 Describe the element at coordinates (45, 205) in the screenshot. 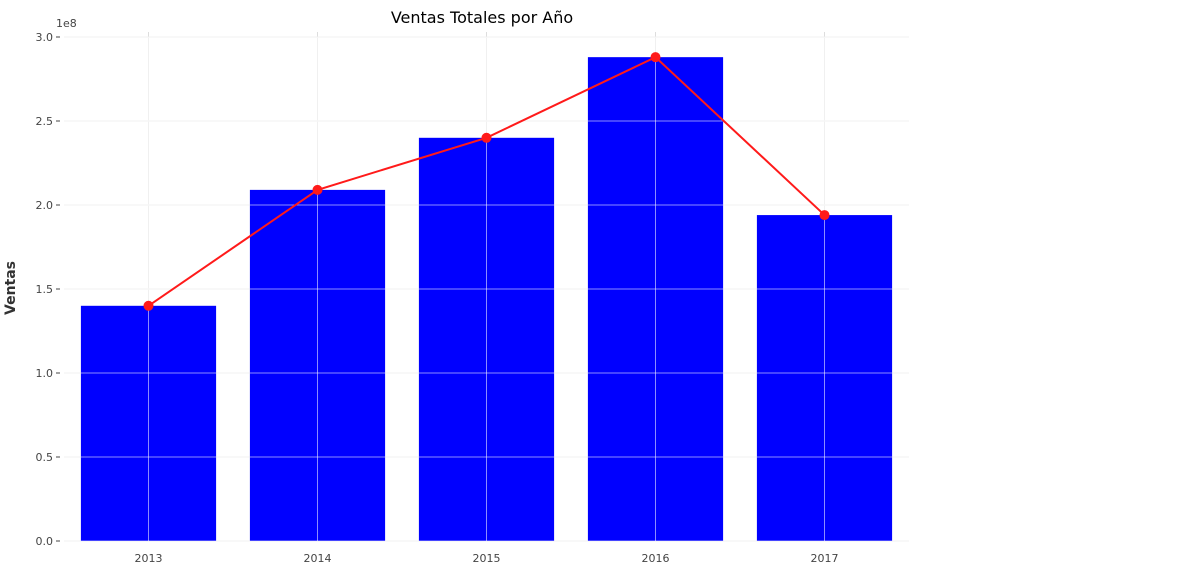

I see `y-tick-label: 2.0` at that location.